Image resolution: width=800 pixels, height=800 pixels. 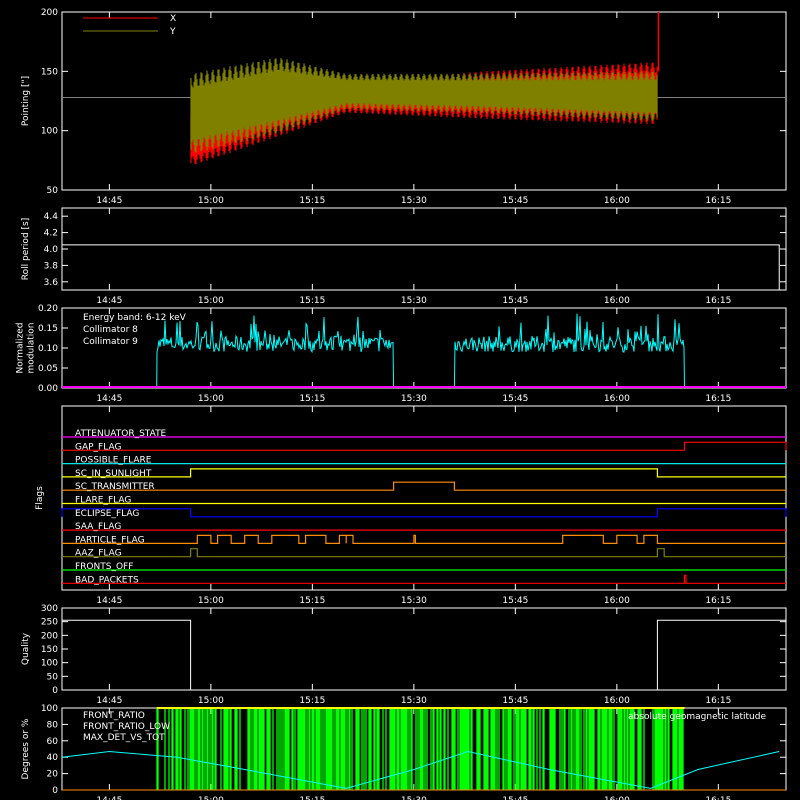 What do you see at coordinates (98, 554) in the screenshot?
I see `flag-label-aaz-flag: AAZ_FLAG` at bounding box center [98, 554].